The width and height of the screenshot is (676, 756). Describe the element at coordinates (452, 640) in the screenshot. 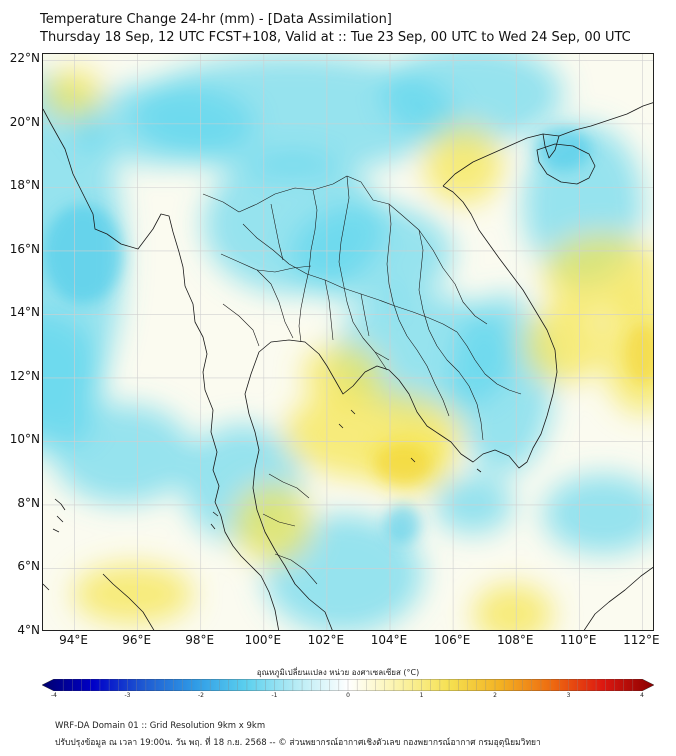

I see `lon-label-106: 106°E` at that location.